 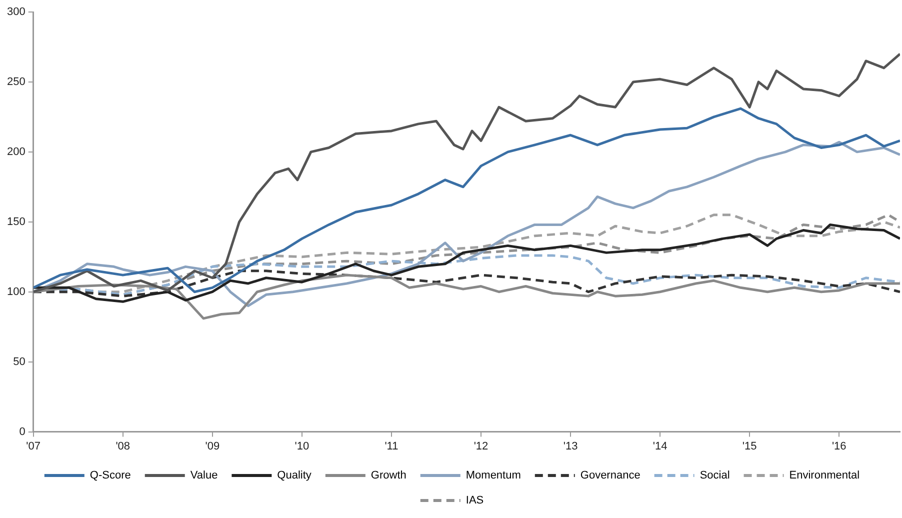 What do you see at coordinates (715, 476) in the screenshot?
I see `legend-label: Social` at bounding box center [715, 476].